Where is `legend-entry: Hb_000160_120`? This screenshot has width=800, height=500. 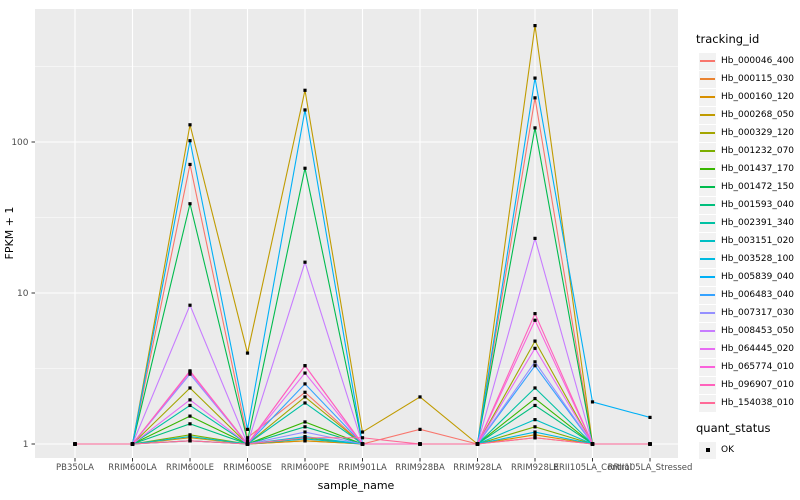 legend-entry: Hb_000160_120 is located at coordinates (743, 97).